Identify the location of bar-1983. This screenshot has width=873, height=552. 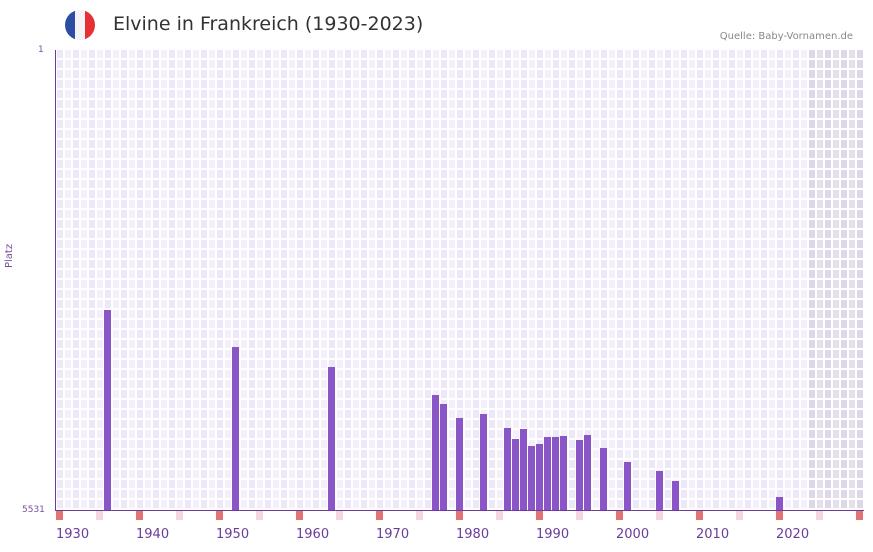
(483, 461).